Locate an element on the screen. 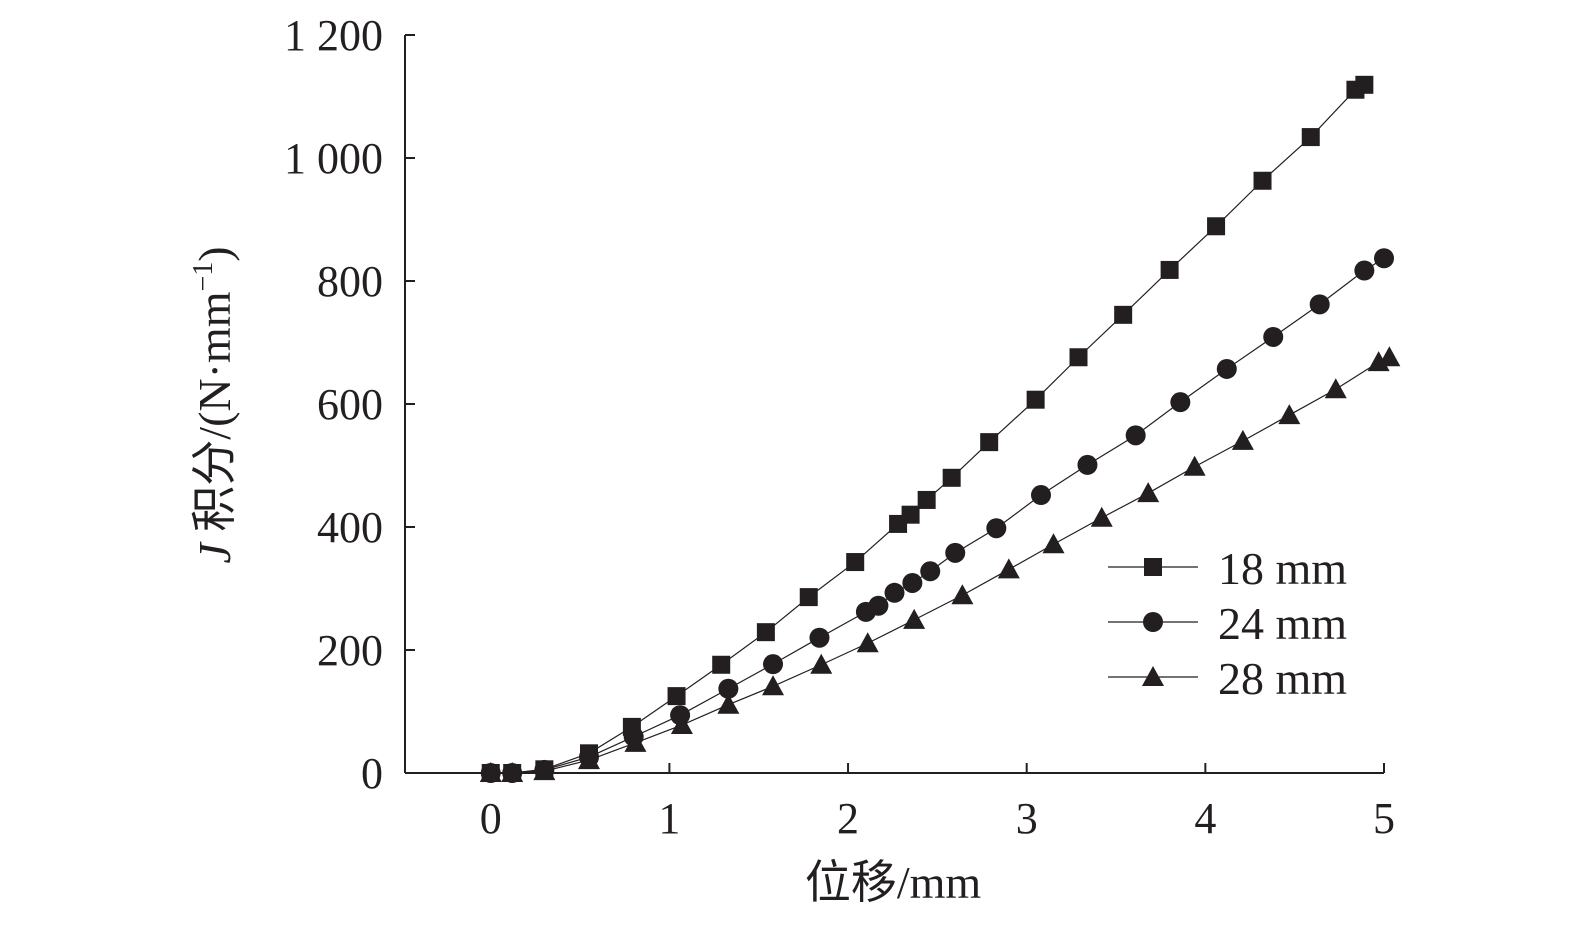 The image size is (1575, 925). x-axis-label: 位移/mm is located at coordinates (893, 882).